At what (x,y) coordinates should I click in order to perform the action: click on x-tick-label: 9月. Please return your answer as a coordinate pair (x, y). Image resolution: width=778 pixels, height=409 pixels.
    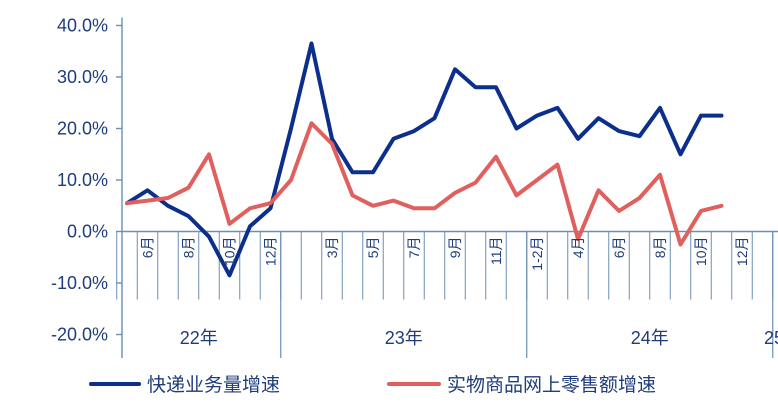
    Looking at the image, I should click on (455, 248).